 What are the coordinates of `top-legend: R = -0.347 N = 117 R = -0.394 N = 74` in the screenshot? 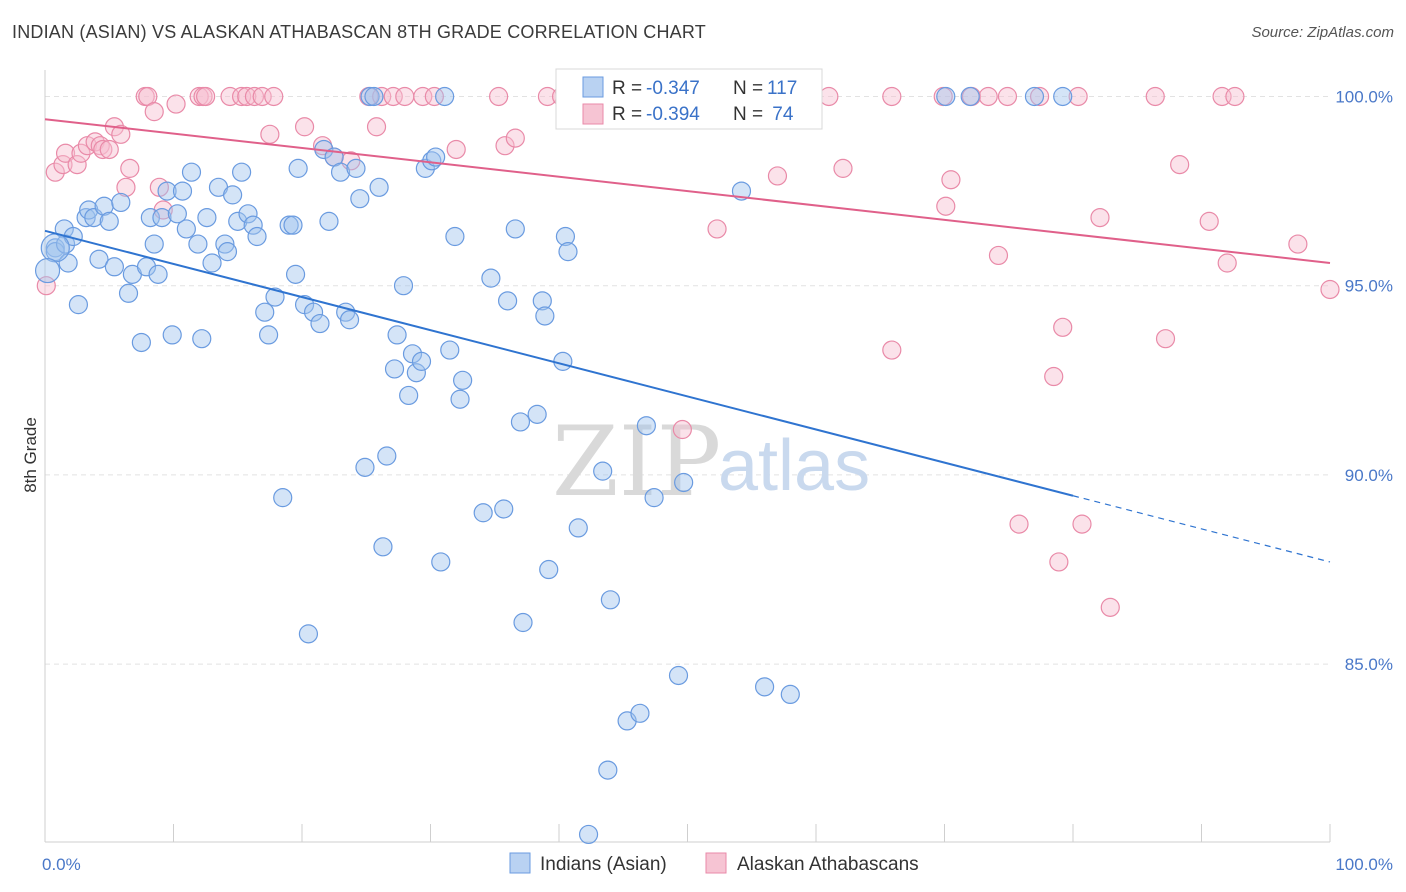 It's located at (689, 99).